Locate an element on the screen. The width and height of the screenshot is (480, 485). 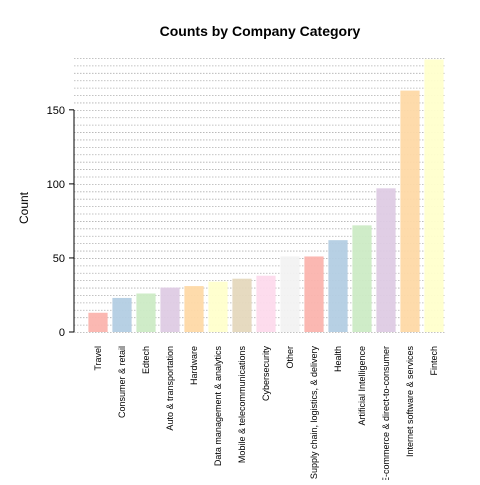
category-label: Fintech is located at coordinates (434, 361).